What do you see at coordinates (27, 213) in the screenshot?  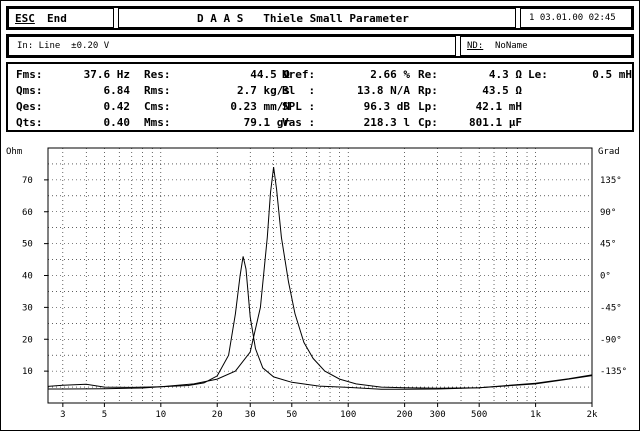 I see `y-tick-label-left: 60` at bounding box center [27, 213].